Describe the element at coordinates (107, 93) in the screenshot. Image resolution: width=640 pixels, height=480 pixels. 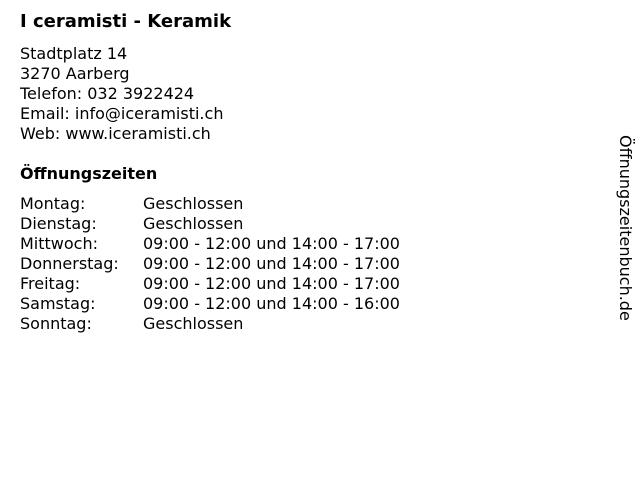
I see `phone: Telefon: 032 3922424` at that location.